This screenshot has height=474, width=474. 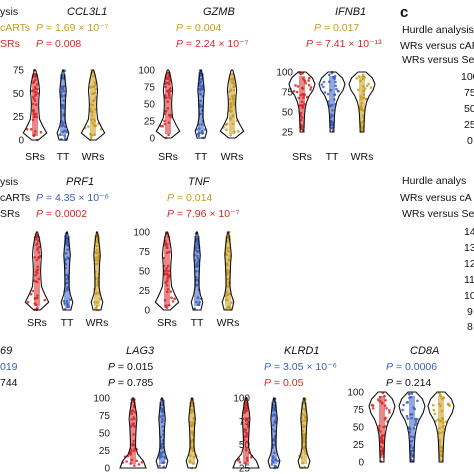 I want to click on p-value-label: P = 0.0006, so click(x=412, y=367).